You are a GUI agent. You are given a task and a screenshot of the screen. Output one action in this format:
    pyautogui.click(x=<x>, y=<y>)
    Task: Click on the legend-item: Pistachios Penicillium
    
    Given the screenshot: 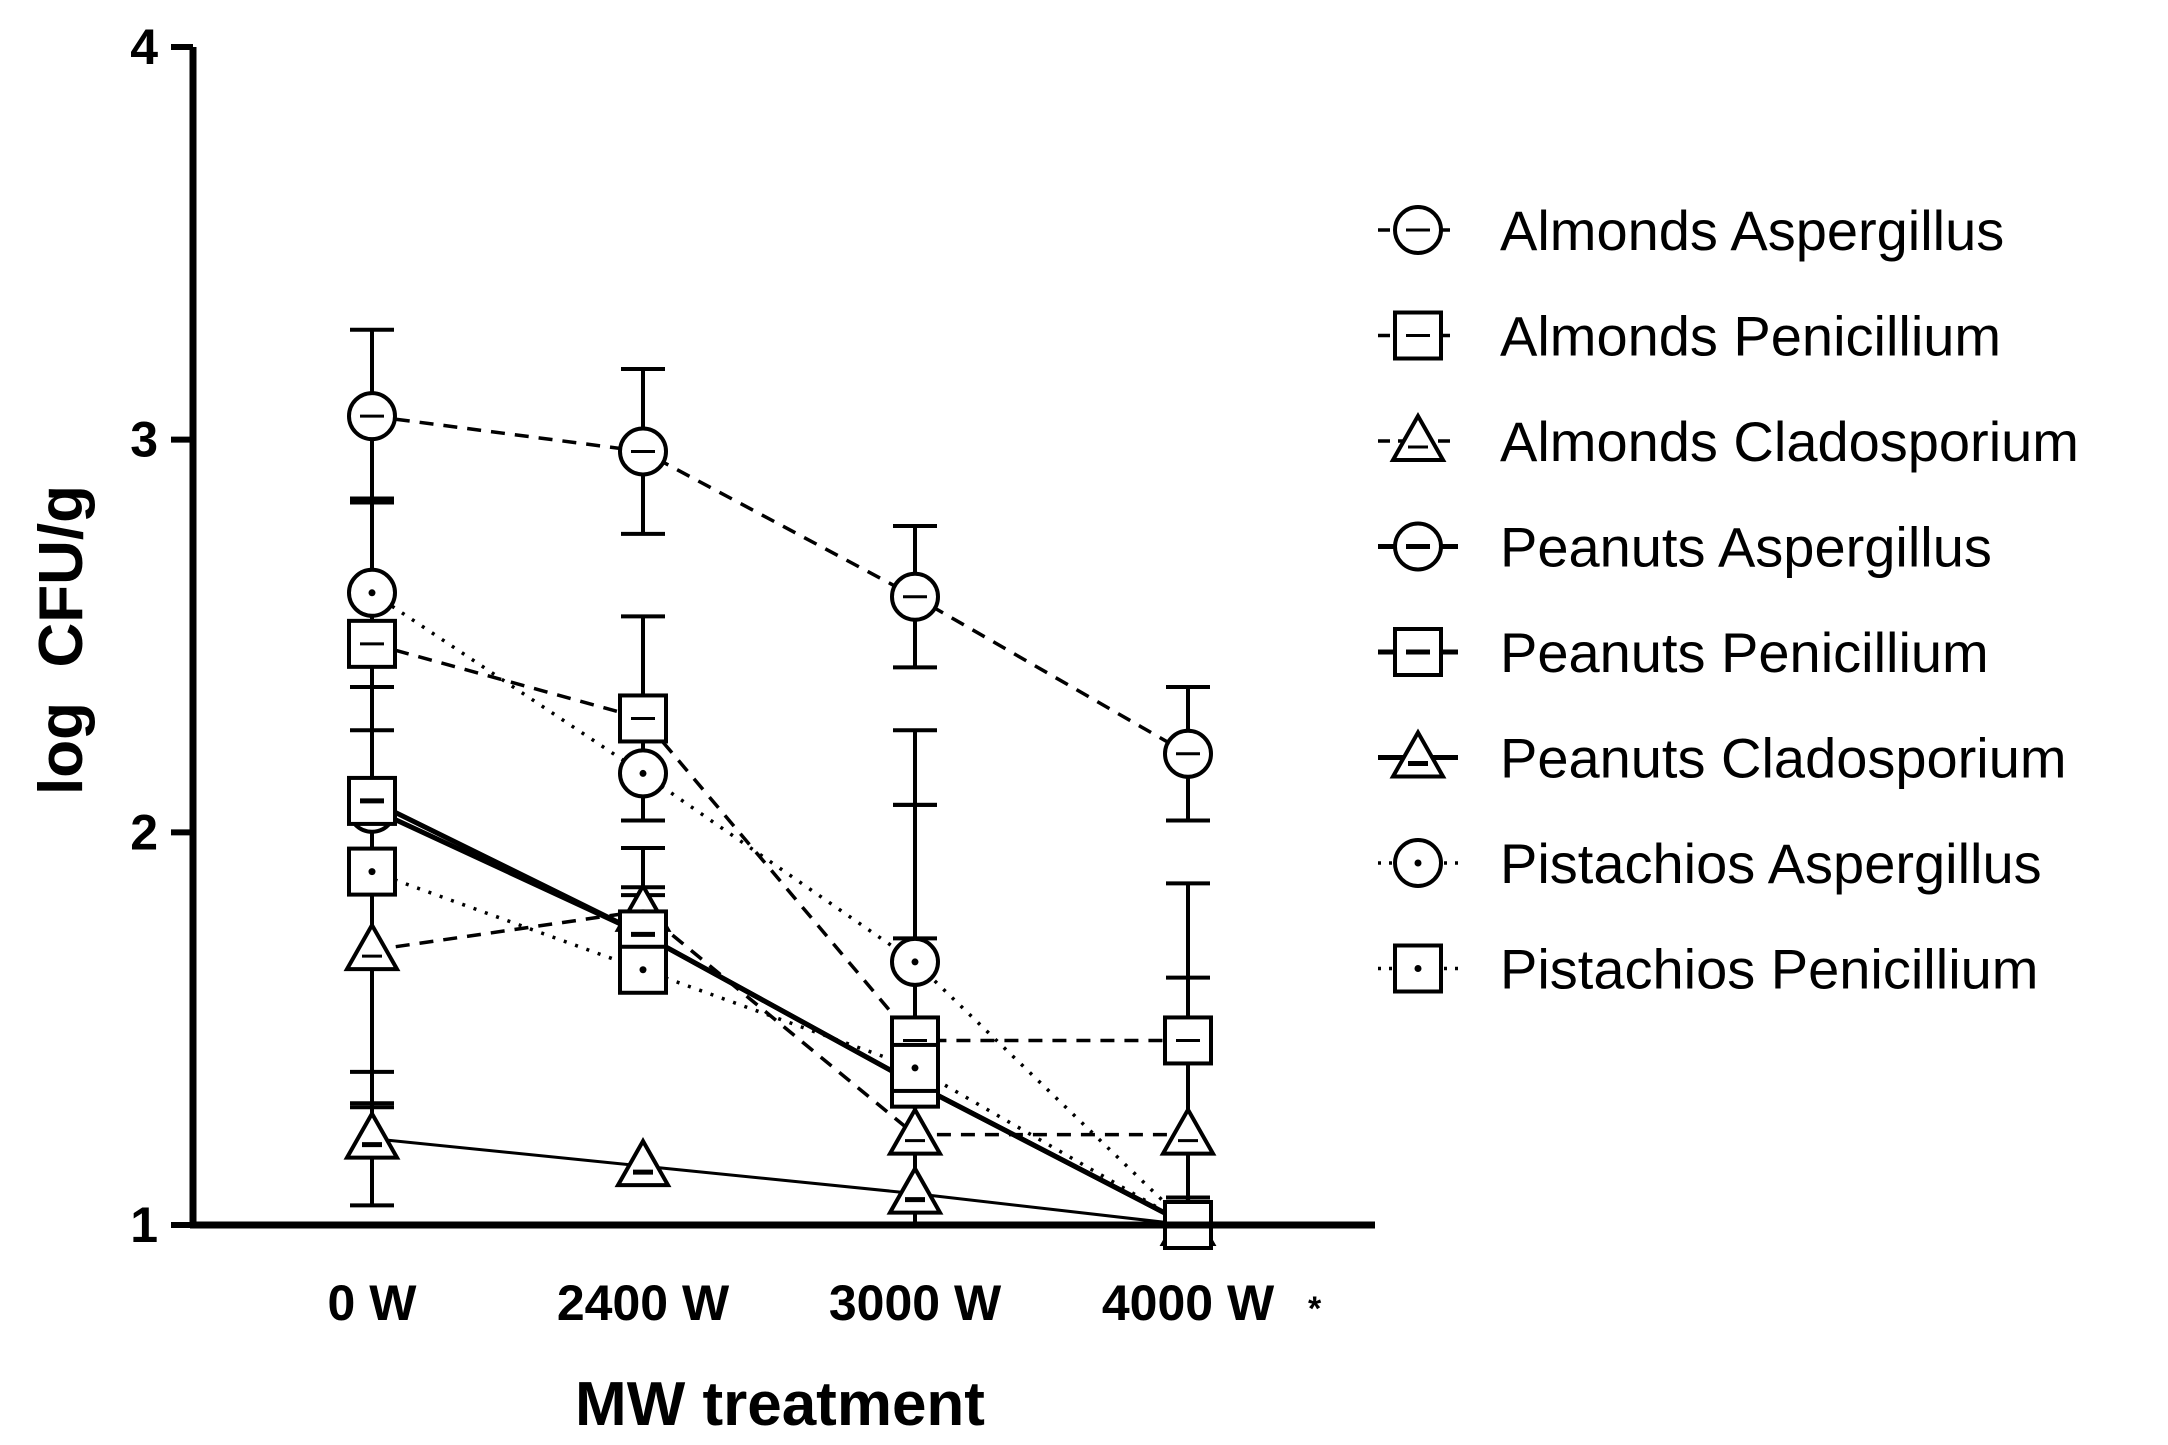 What is the action you would take?
    pyautogui.click(x=1708, y=969)
    